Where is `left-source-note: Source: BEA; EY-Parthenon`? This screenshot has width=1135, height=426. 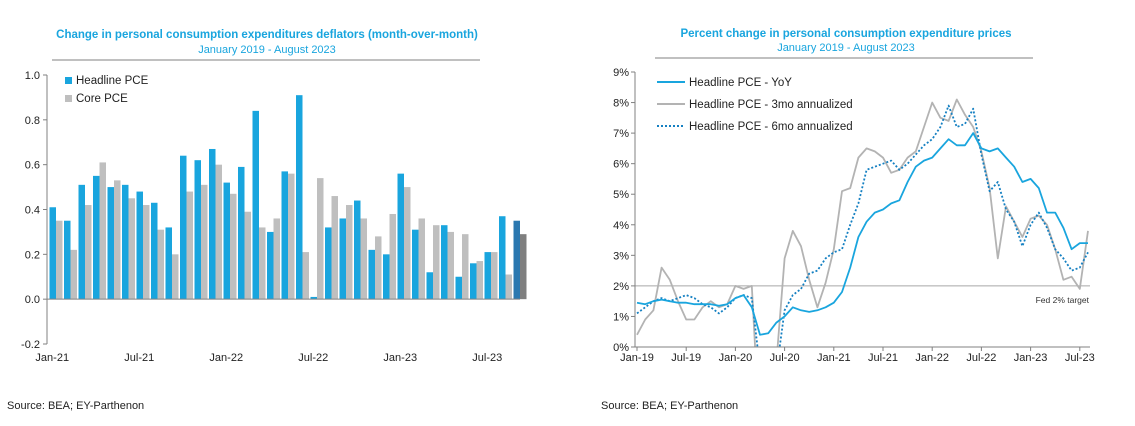 left-source-note: Source: BEA; EY-Parthenon is located at coordinates (76, 406).